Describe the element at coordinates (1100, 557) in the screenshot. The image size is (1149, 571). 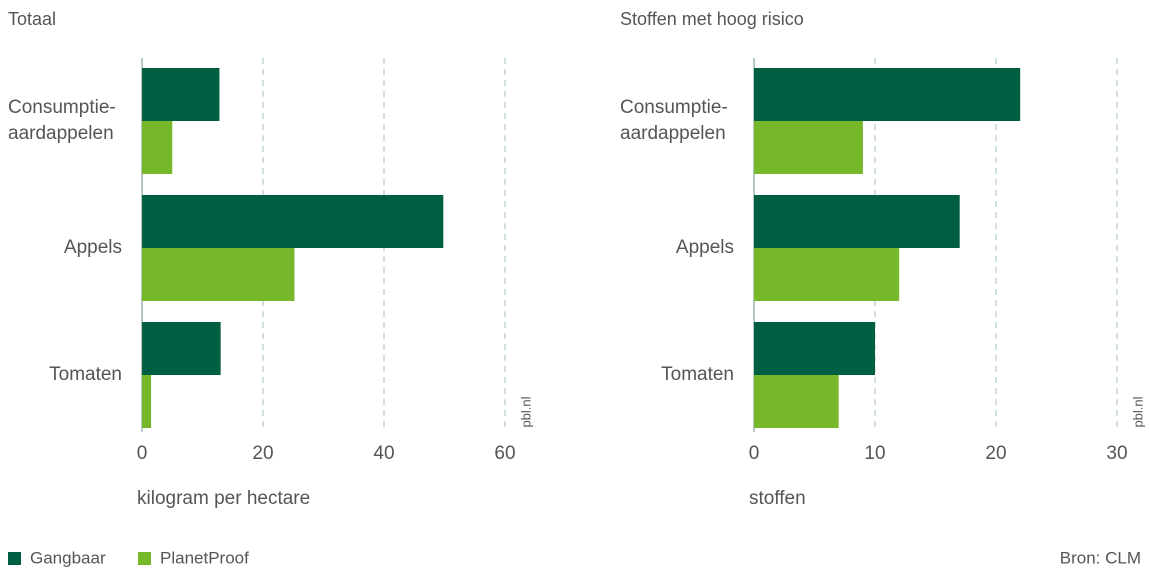
I see `source: Bron: CLM` at that location.